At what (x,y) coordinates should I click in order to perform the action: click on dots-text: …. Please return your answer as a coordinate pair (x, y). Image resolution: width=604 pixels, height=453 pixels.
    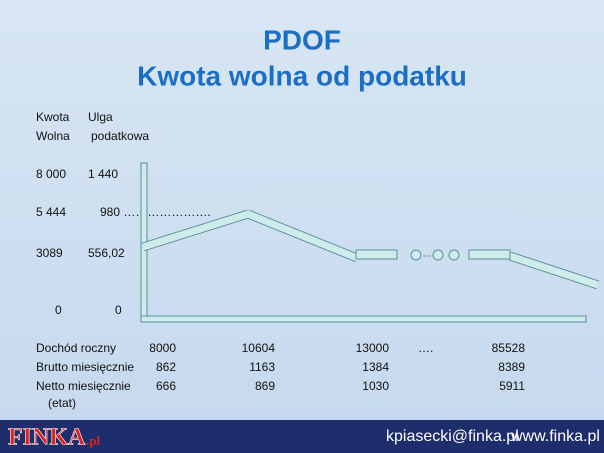
    Looking at the image, I should click on (427, 253).